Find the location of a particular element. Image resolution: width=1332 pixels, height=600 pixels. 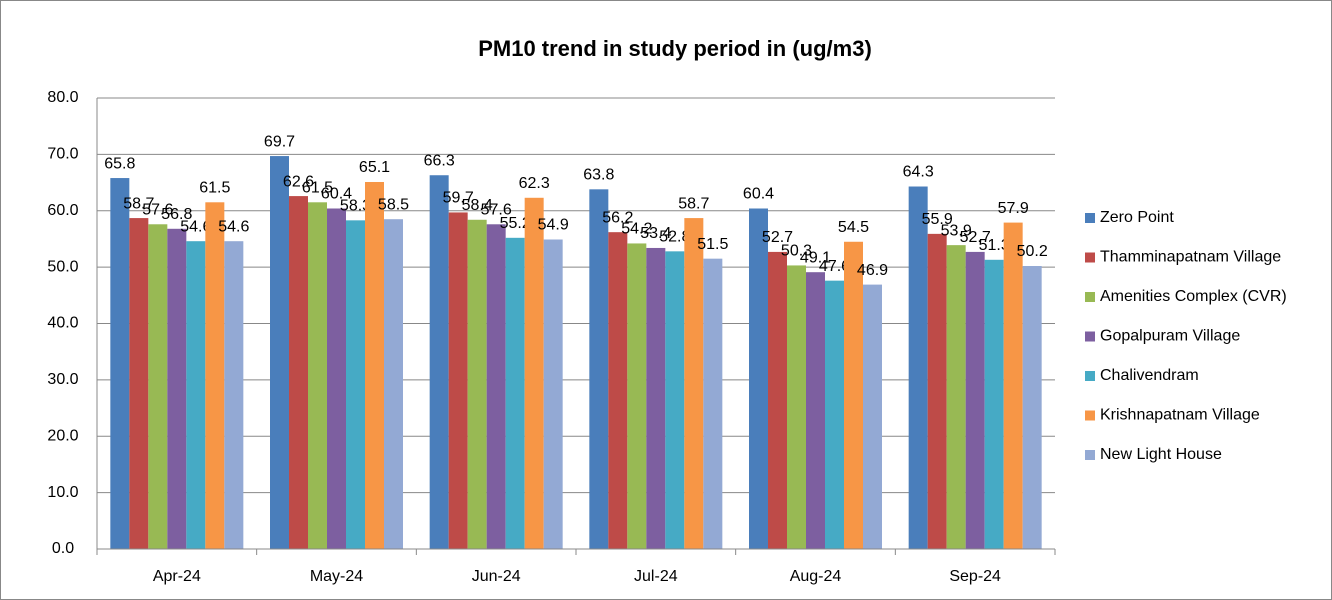

y-tick-label: 60.0 is located at coordinates (62, 210).